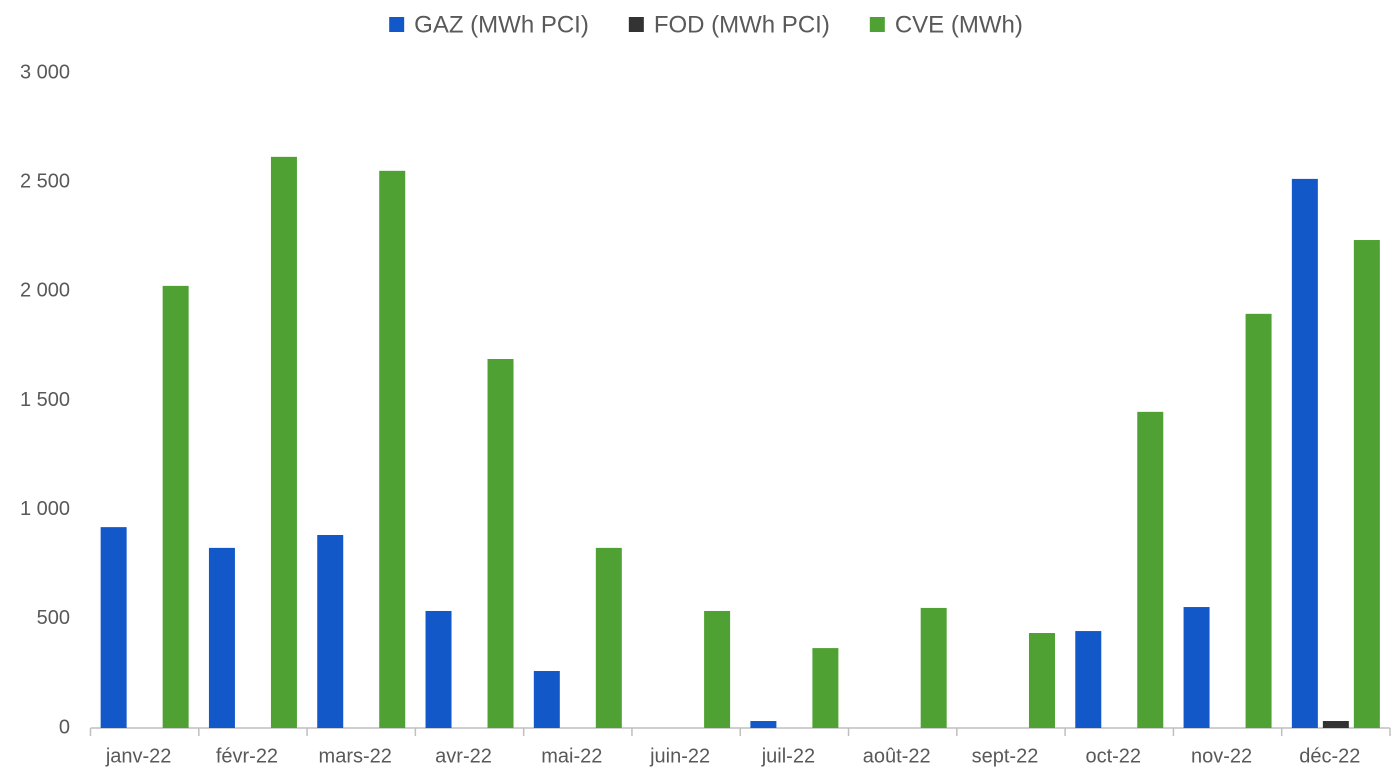  I want to click on x-tick-label: janv-22, so click(138, 756).